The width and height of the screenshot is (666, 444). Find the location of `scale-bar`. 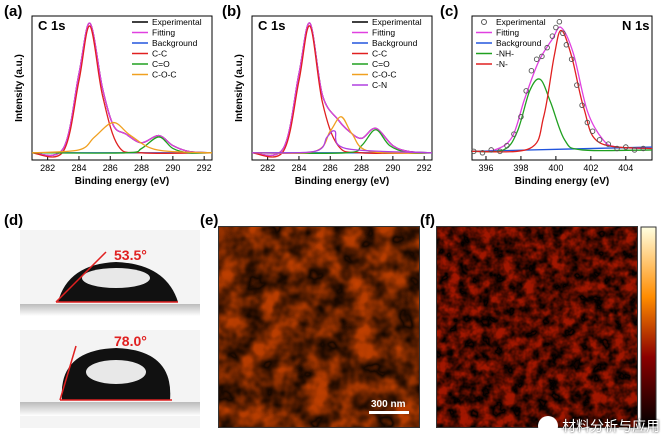

scale-bar is located at coordinates (389, 412).